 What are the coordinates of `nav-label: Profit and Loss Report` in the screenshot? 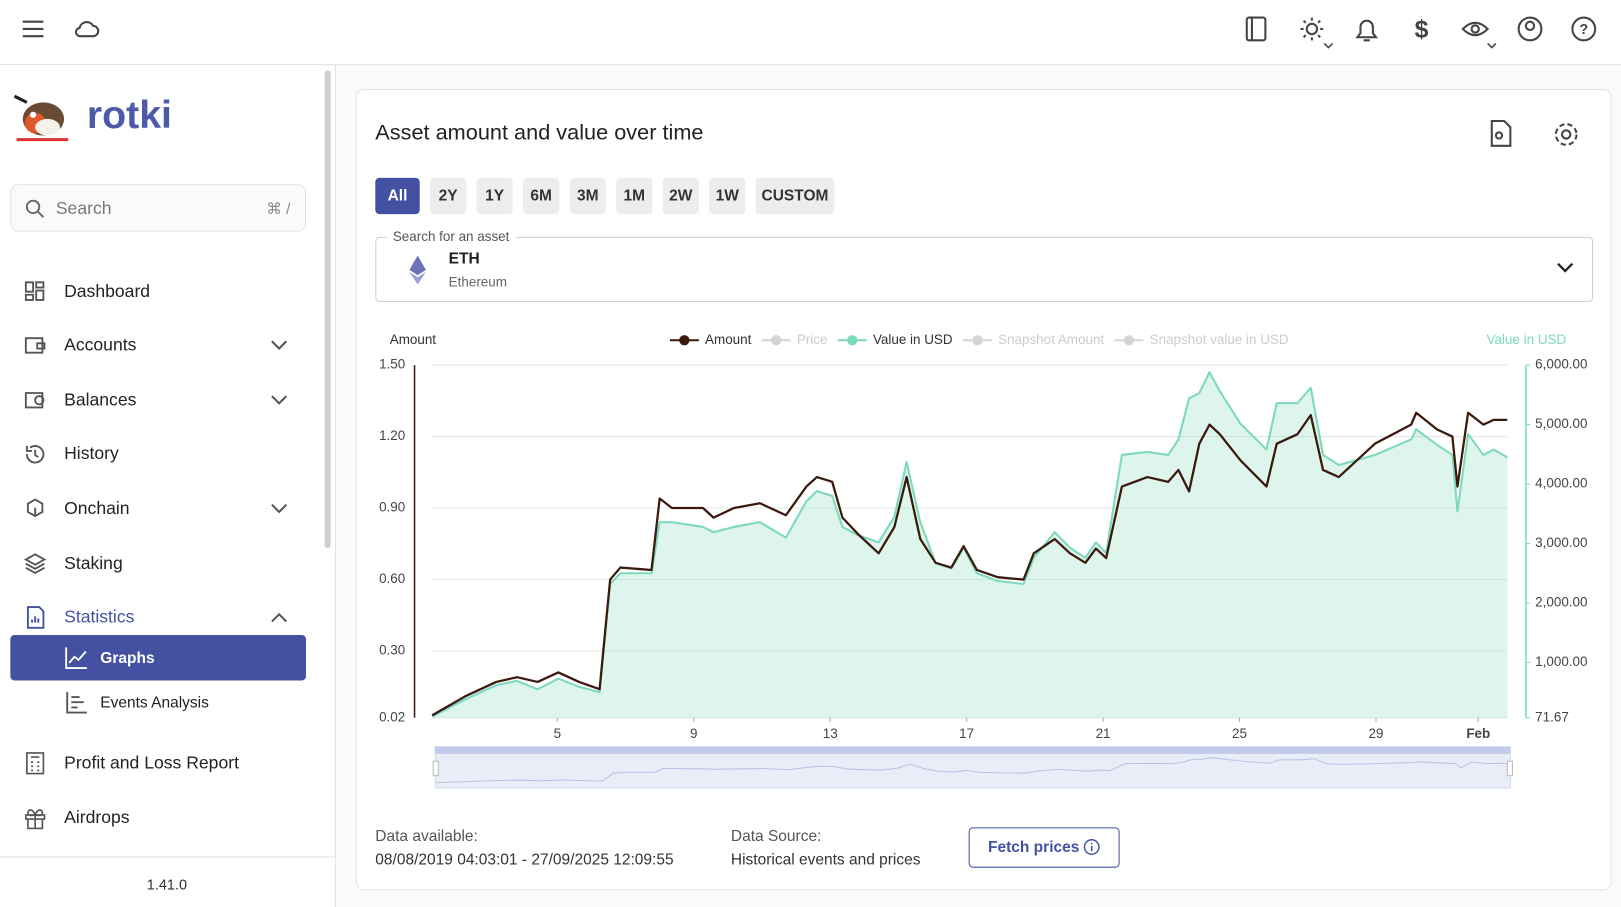 It's located at (151, 762).